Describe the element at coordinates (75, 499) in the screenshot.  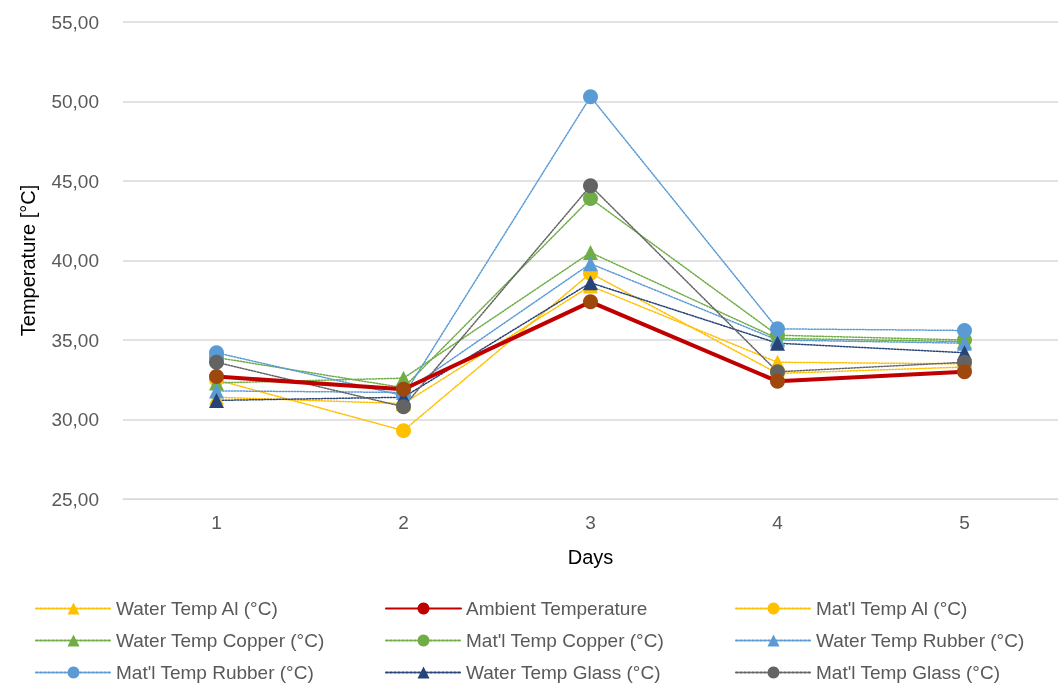
I see `y-tick-label: 25,00` at that location.